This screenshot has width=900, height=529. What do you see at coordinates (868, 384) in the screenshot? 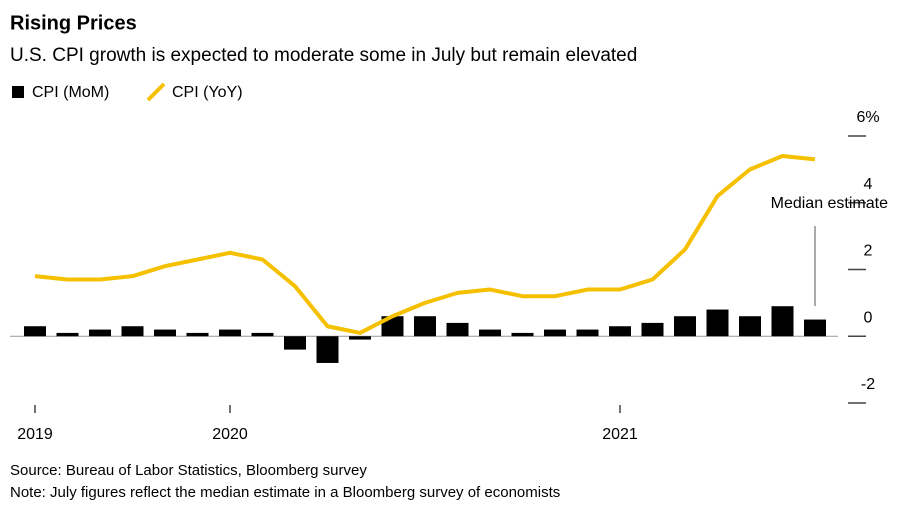
I see `y-tick-label: -2` at bounding box center [868, 384].